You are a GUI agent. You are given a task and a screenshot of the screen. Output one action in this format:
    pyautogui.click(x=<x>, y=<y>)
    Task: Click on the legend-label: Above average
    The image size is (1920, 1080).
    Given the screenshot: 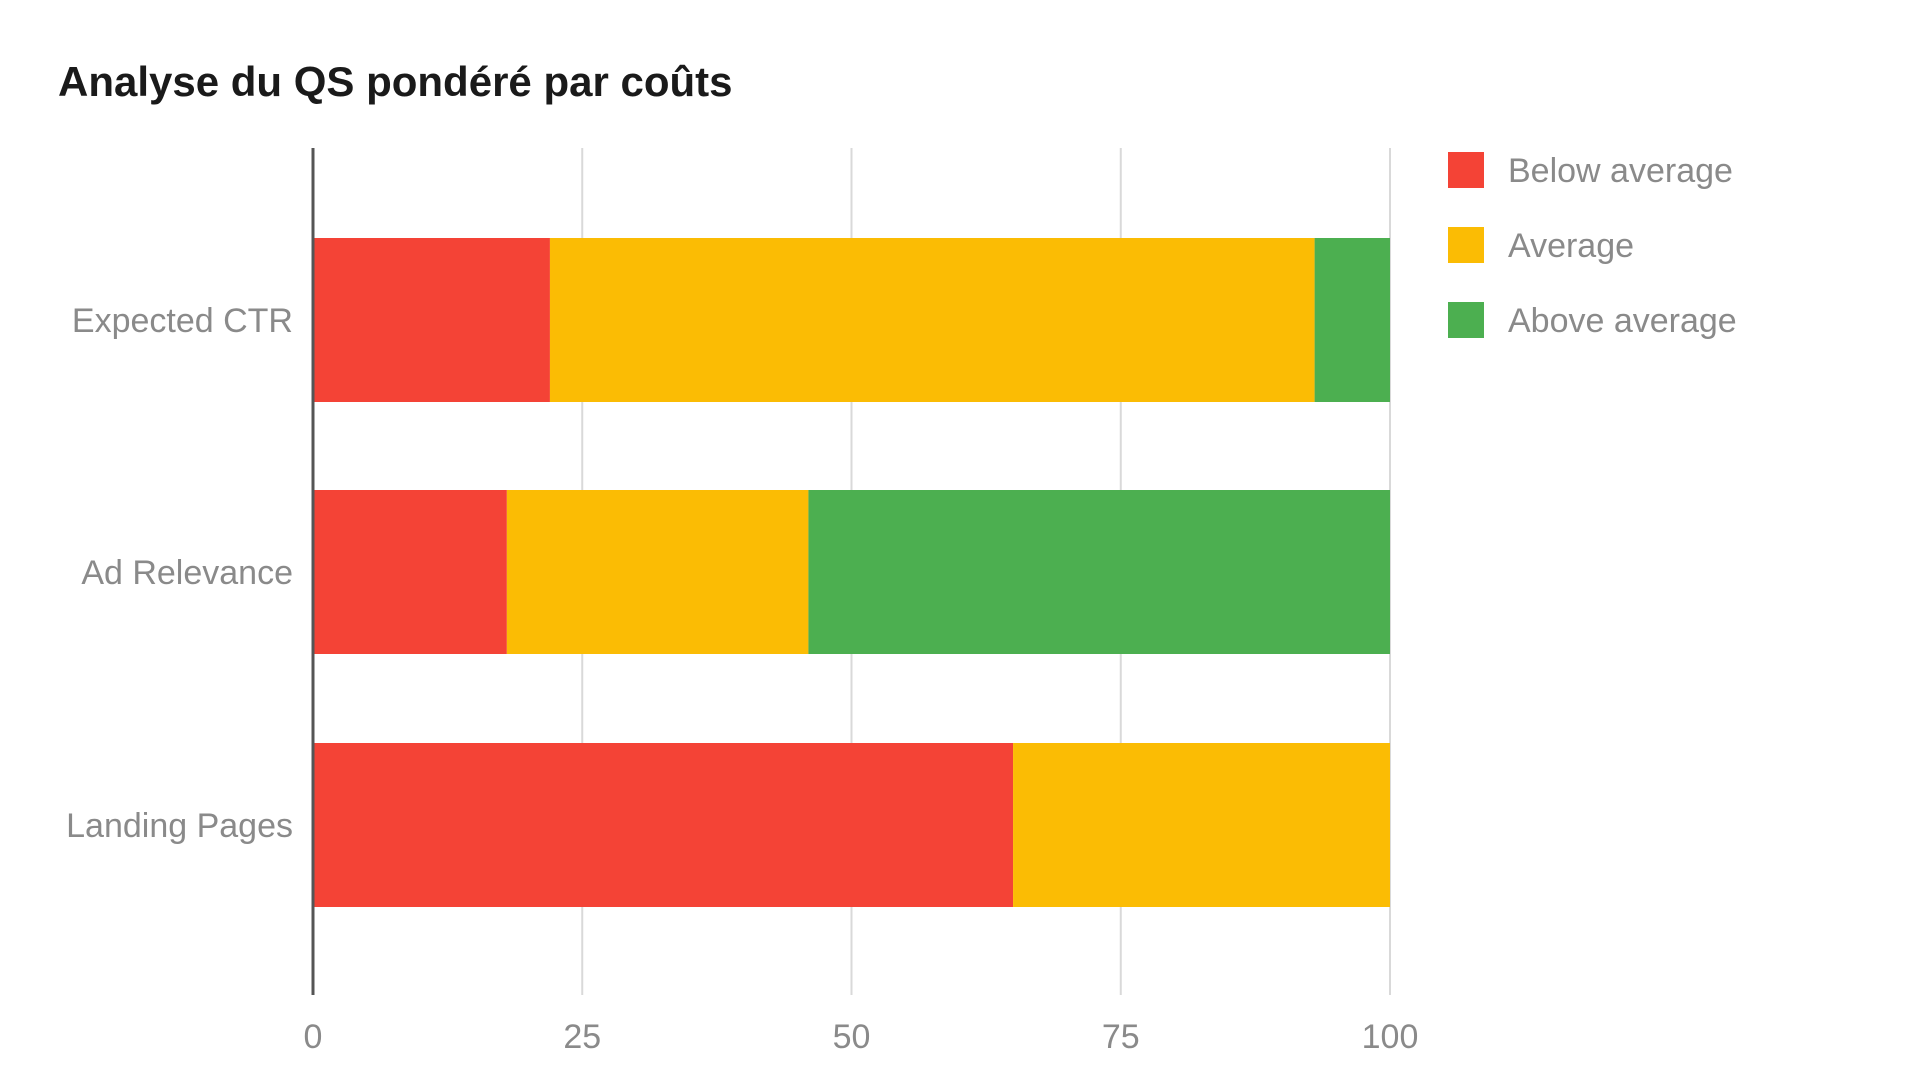 What is the action you would take?
    pyautogui.click(x=1622, y=321)
    